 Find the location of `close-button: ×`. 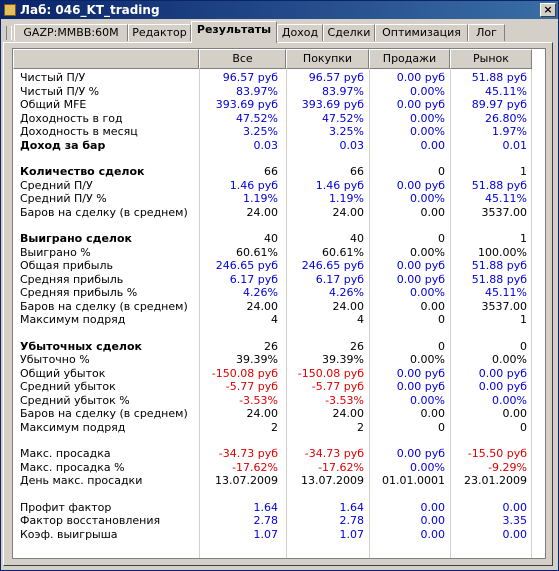

close-button: × is located at coordinates (548, 10).